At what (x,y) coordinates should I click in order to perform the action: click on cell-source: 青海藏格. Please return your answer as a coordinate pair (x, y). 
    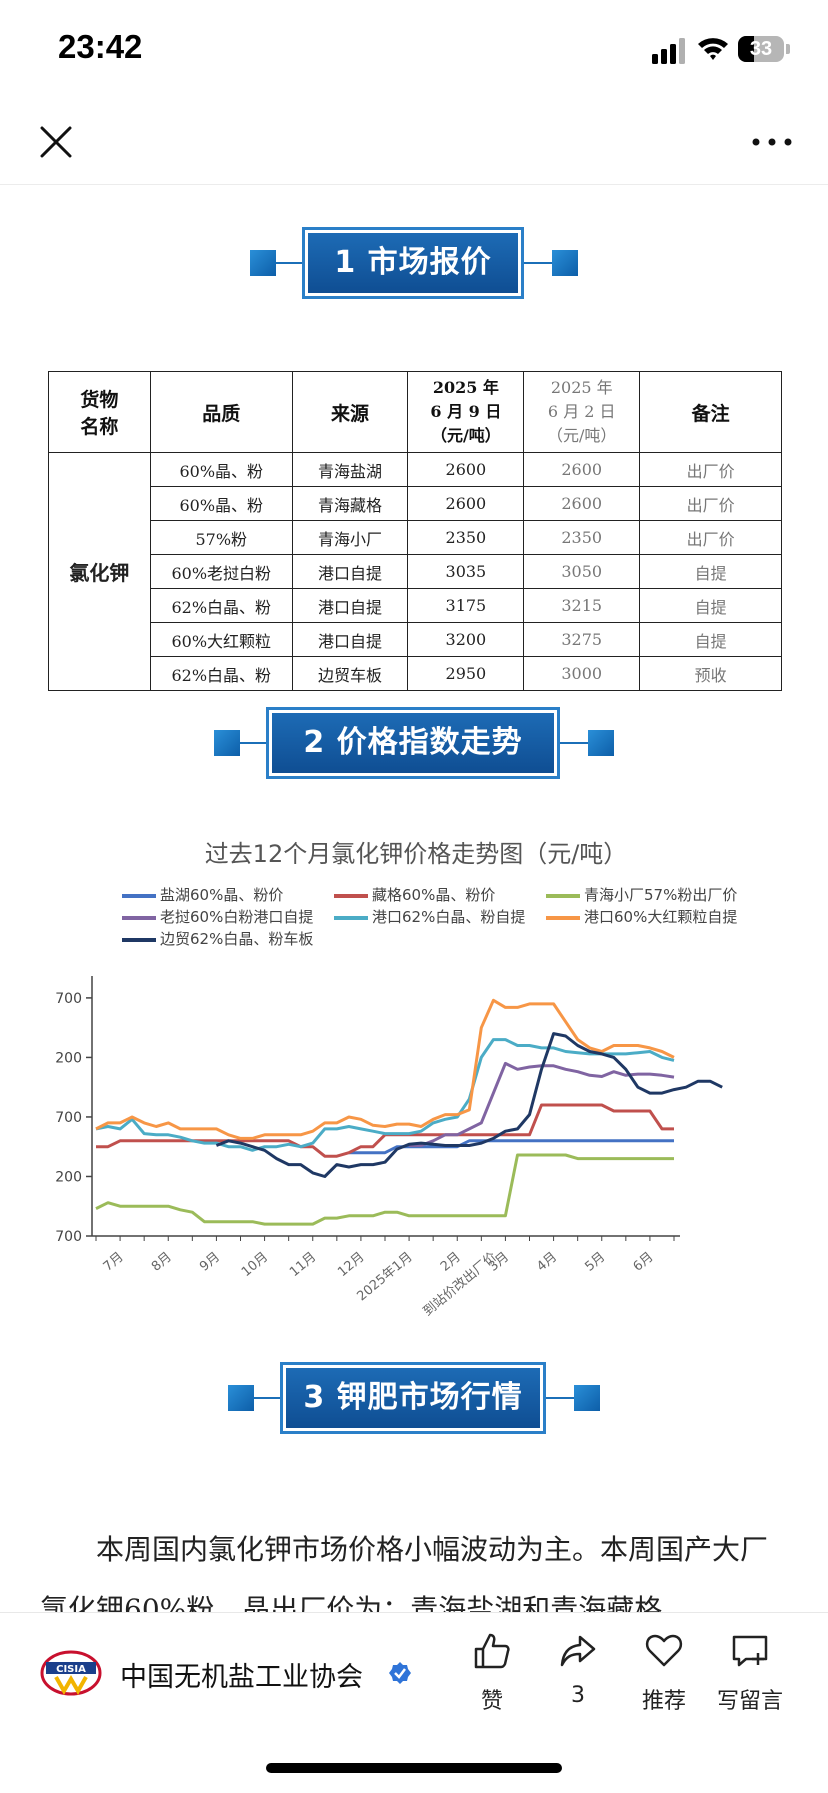
    Looking at the image, I should click on (350, 503).